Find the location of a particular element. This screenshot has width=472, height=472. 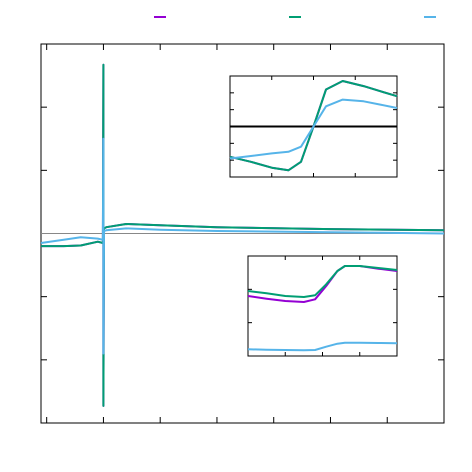

plot-frame is located at coordinates (322, 306).